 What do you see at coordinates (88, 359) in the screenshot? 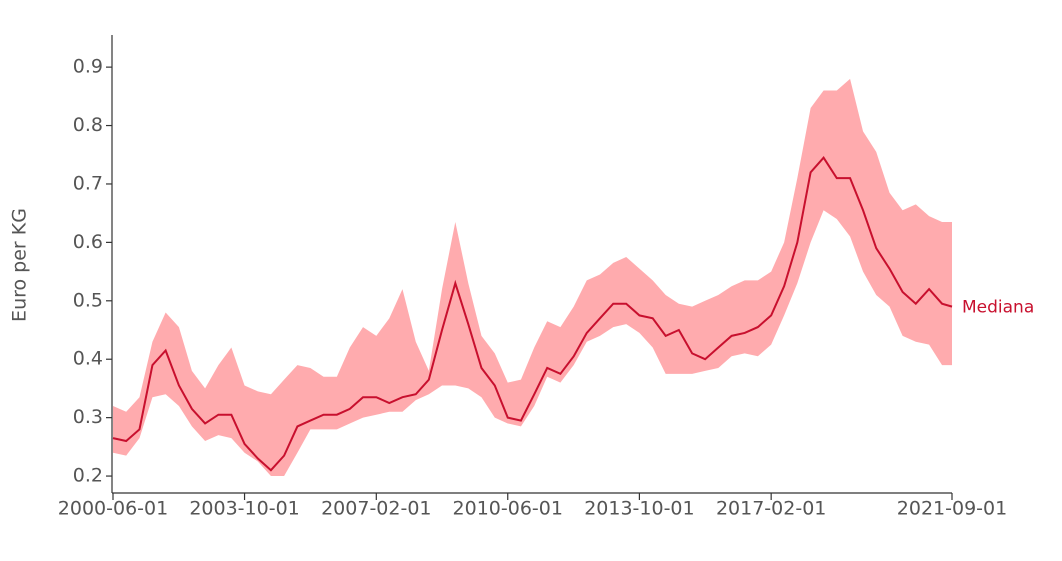
I see `y-tick-label: 0.4` at bounding box center [88, 359].